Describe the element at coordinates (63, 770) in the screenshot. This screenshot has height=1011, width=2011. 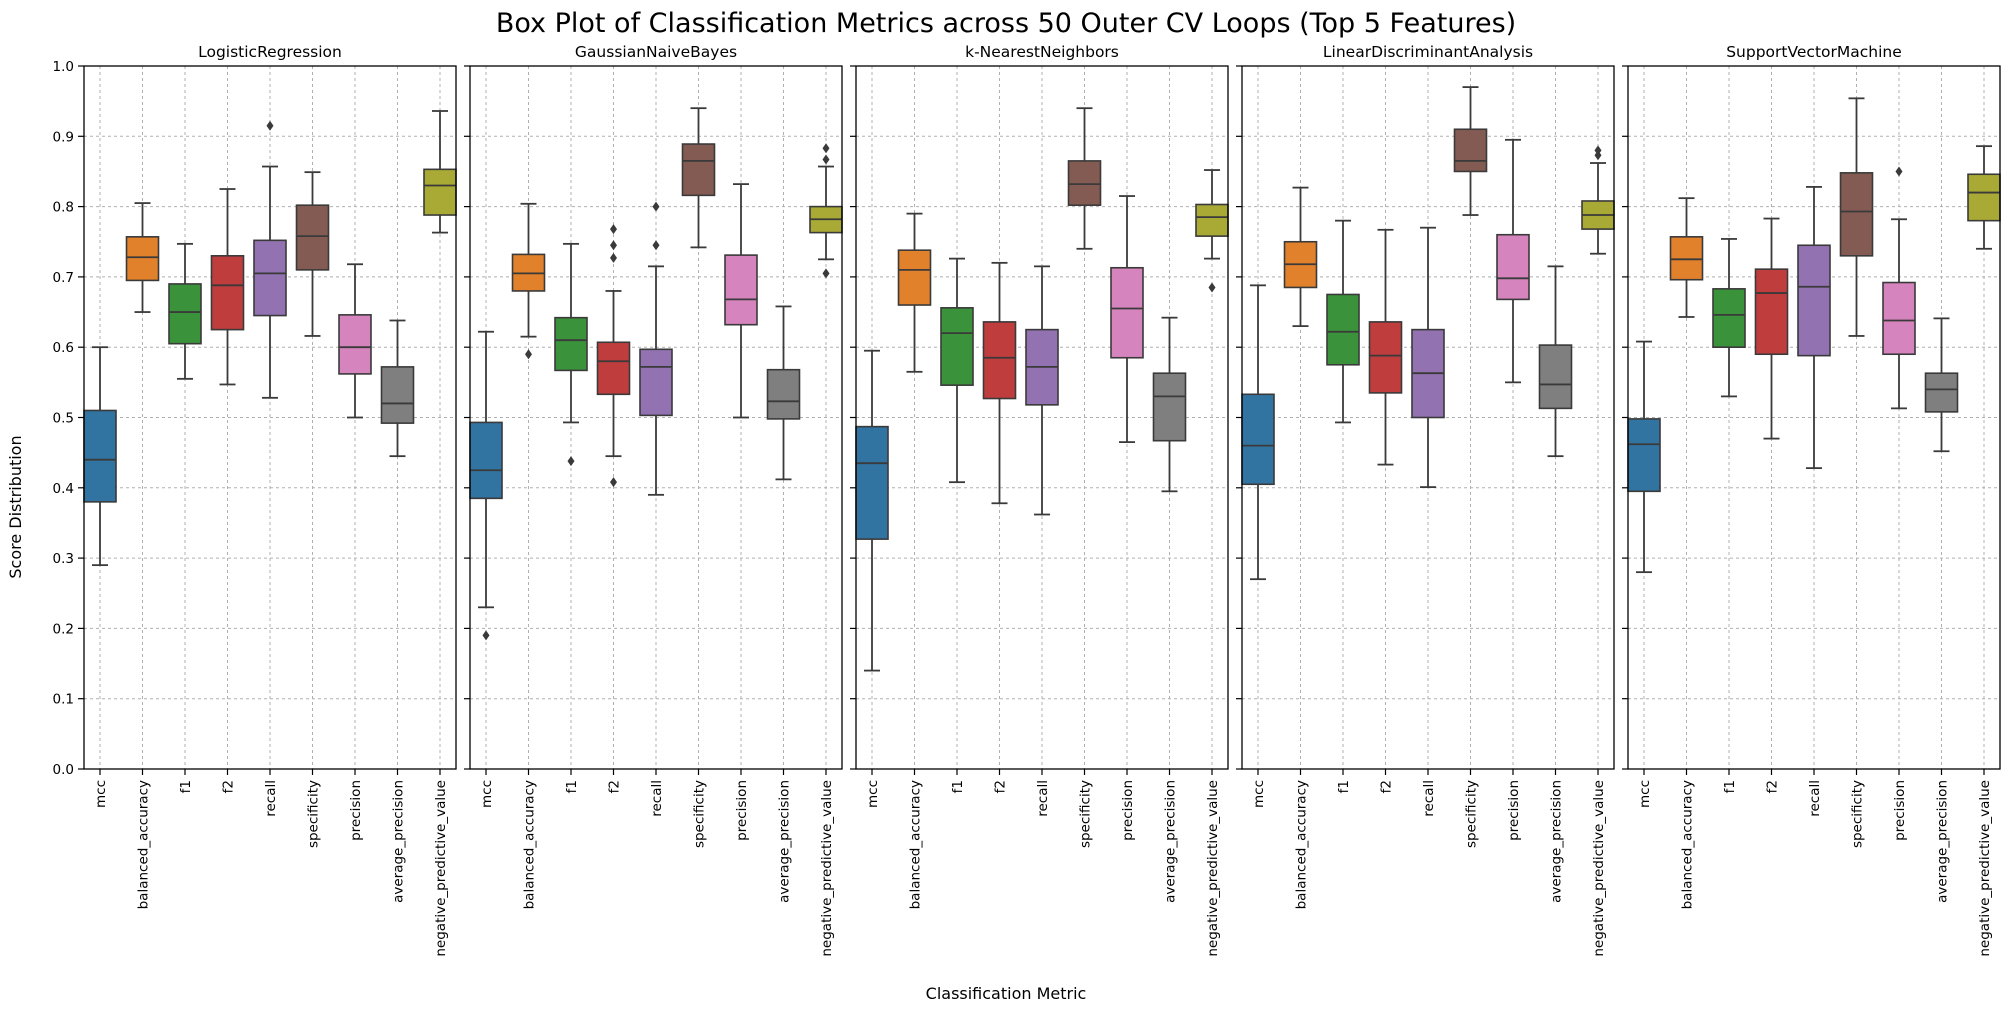
I see `y-tick-label: 0.0` at that location.